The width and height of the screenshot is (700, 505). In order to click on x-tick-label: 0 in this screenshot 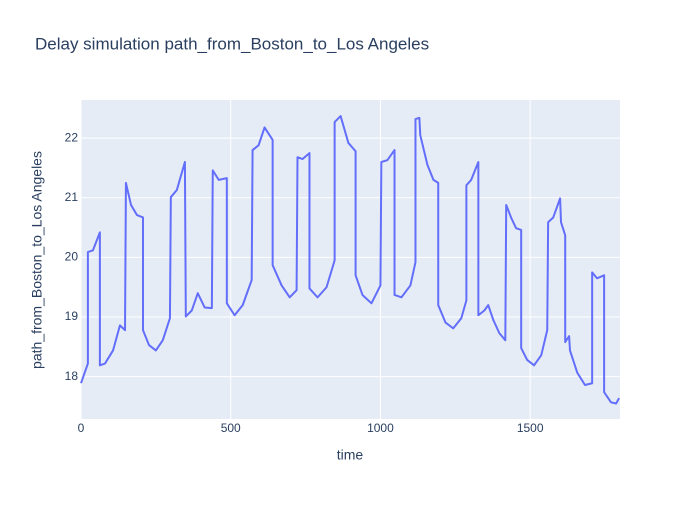, I will do `click(81, 428)`.